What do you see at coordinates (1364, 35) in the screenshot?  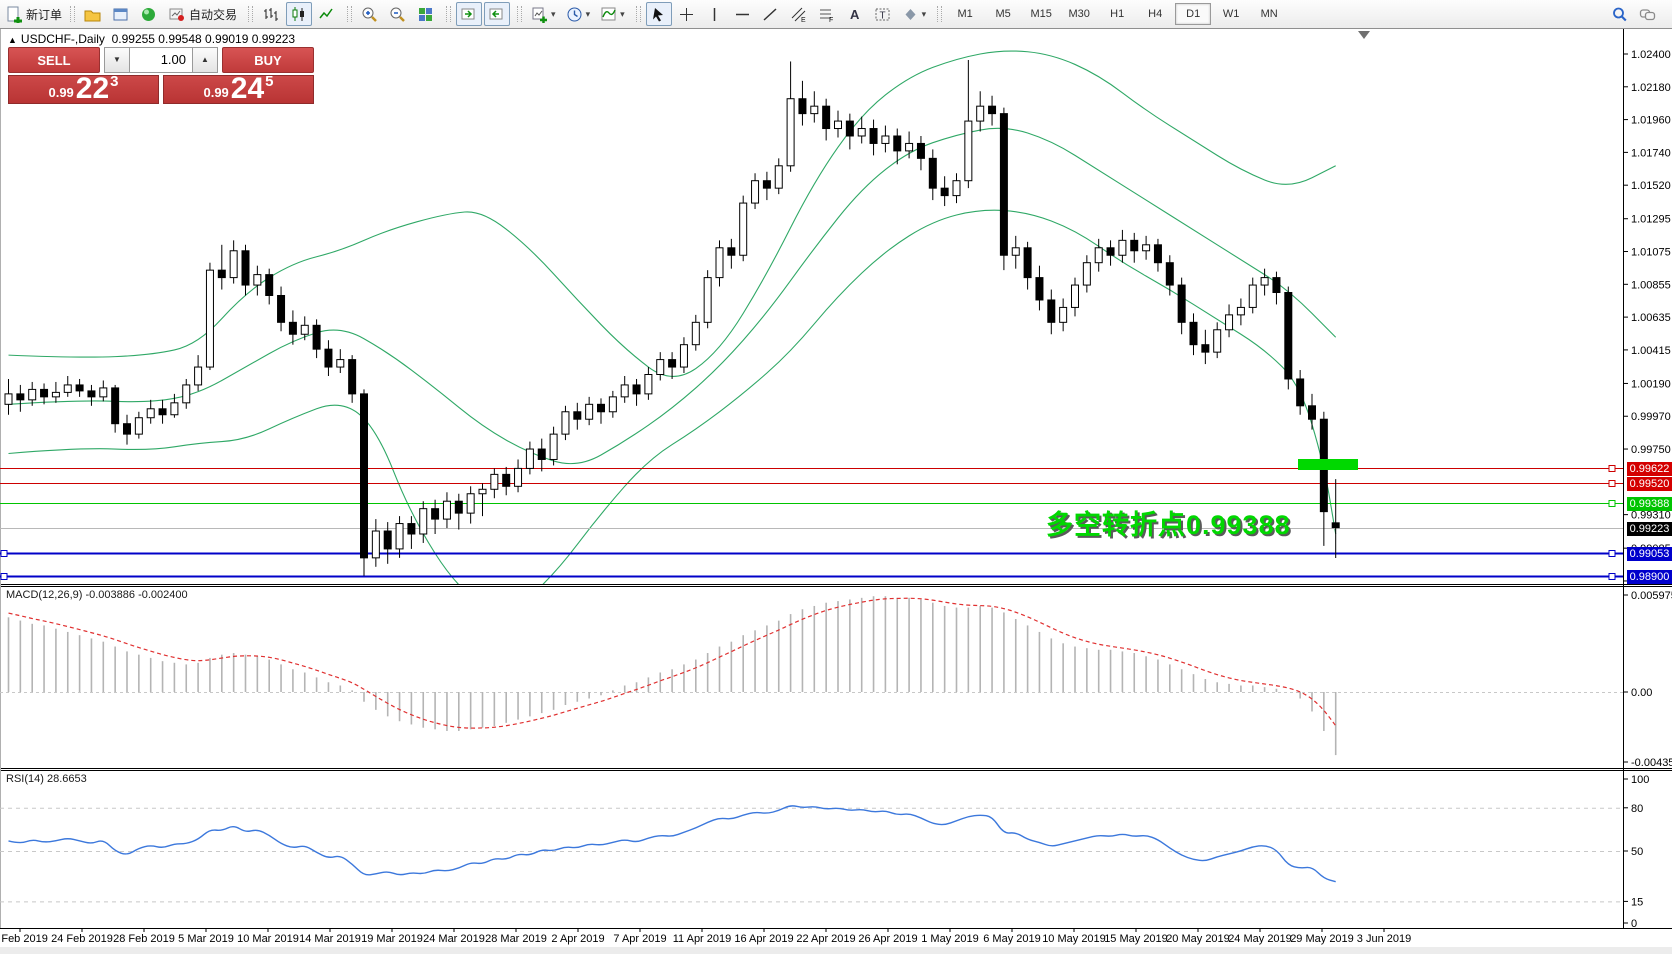 I see `chart-shift-marker` at bounding box center [1364, 35].